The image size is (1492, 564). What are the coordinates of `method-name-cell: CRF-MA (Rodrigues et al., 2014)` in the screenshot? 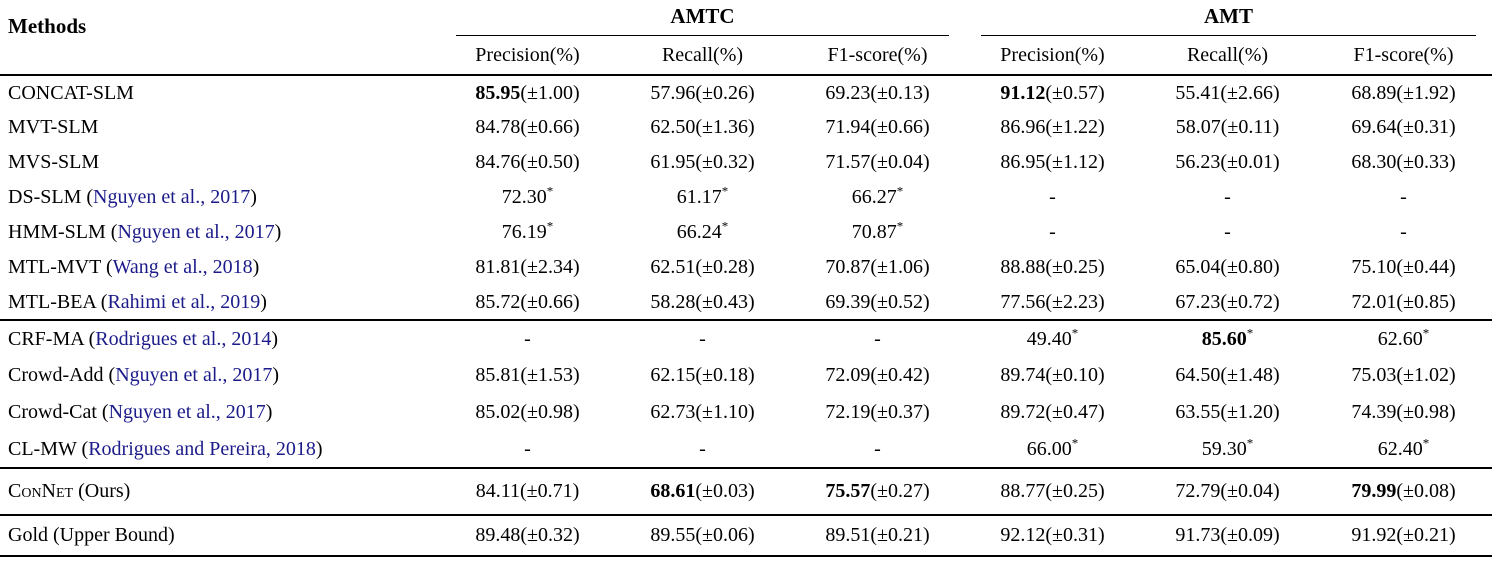 It's located at (220, 338).